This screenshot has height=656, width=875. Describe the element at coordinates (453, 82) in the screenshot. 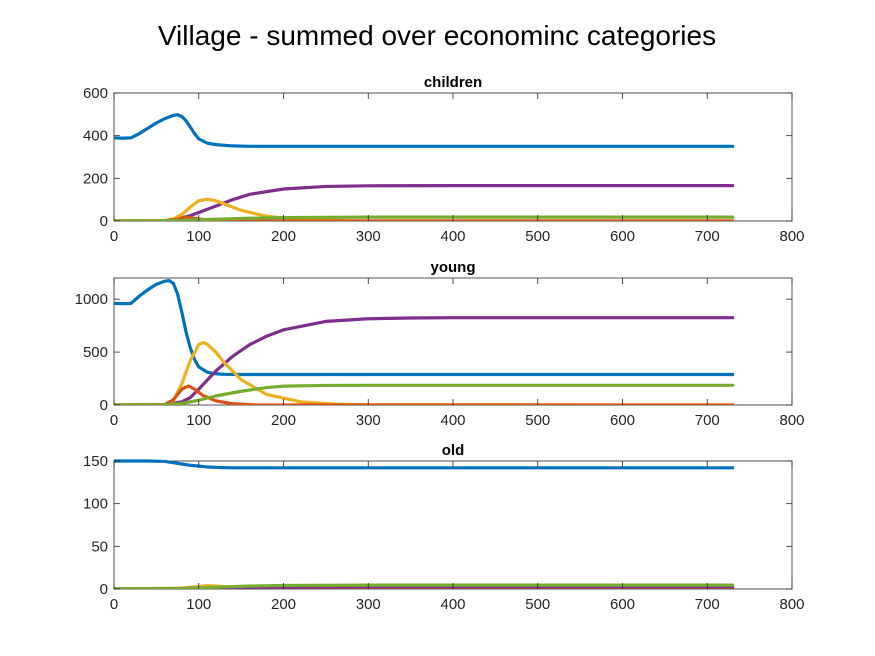

I see `panel-title: children` at that location.